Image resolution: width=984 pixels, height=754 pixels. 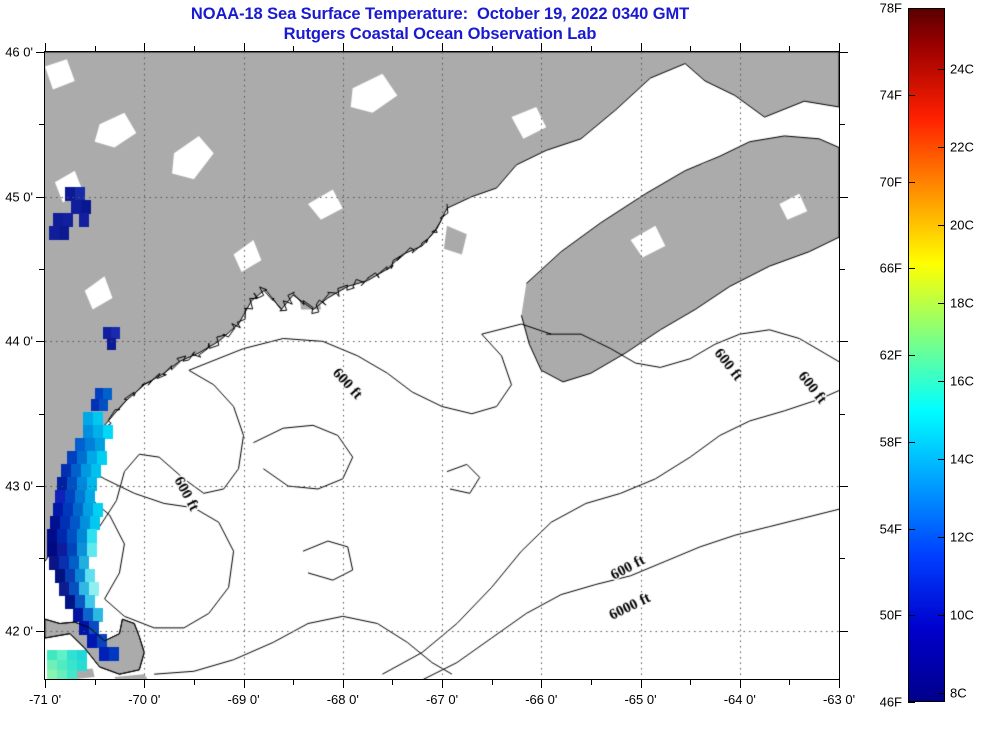 What do you see at coordinates (442, 699) in the screenshot?
I see `x-axis-label: -67 0'` at bounding box center [442, 699].